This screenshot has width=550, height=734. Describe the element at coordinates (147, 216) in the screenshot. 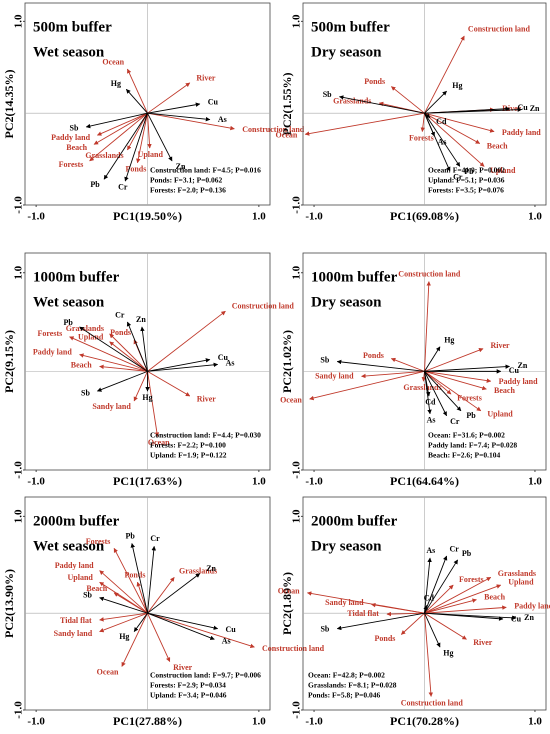

I see `x-axis-label: PC1(19.50%)` at that location.